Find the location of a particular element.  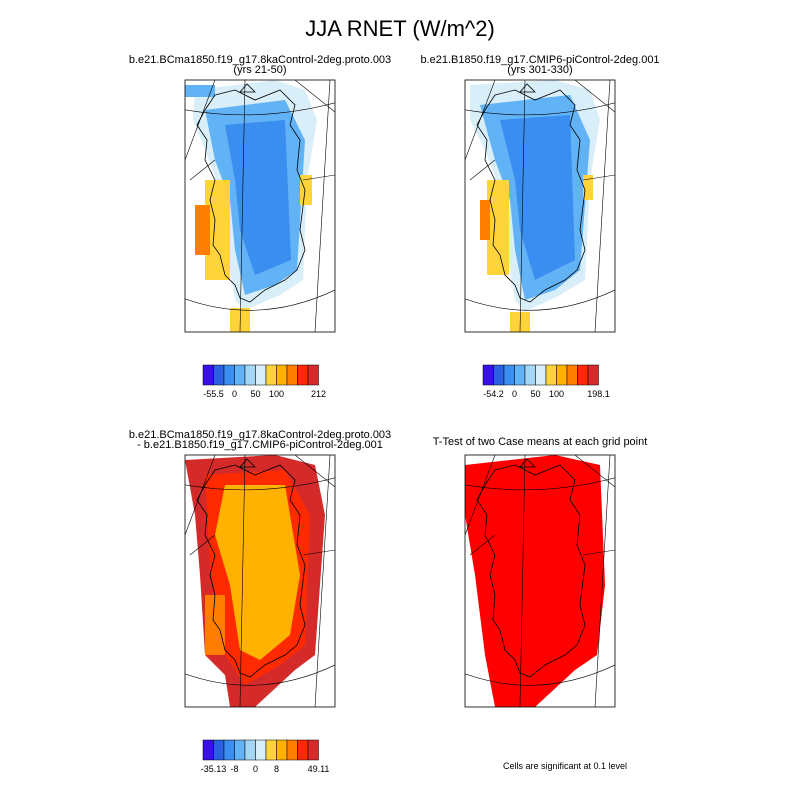

colorbar-label: -55.5 is located at coordinates (213, 394).